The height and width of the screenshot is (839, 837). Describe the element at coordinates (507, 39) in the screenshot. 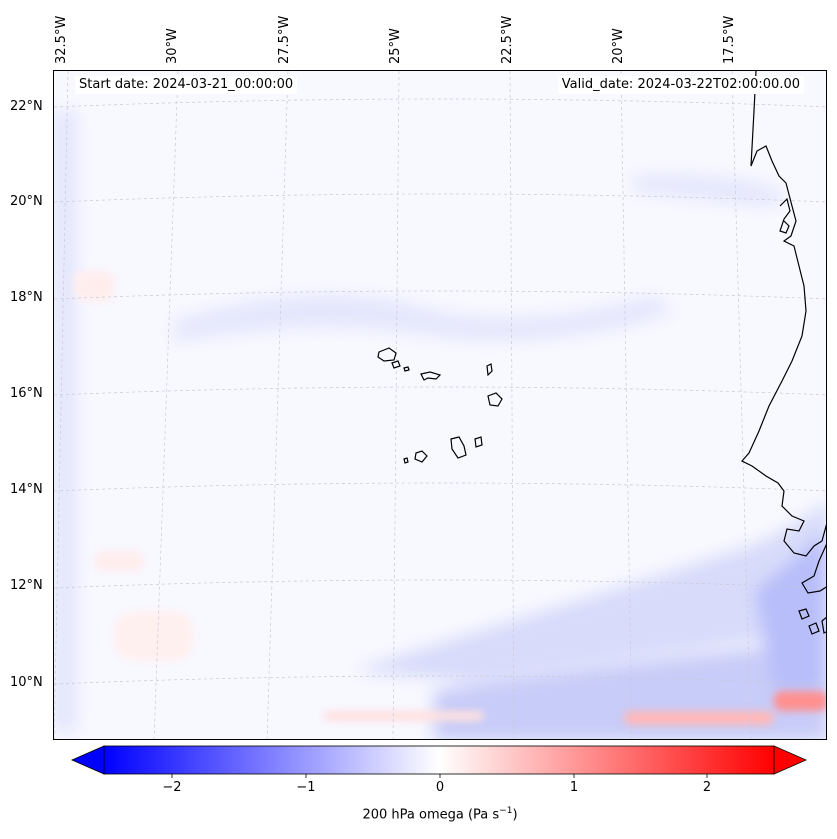

I see `lon-label-22-5w: 22.5°W` at that location.